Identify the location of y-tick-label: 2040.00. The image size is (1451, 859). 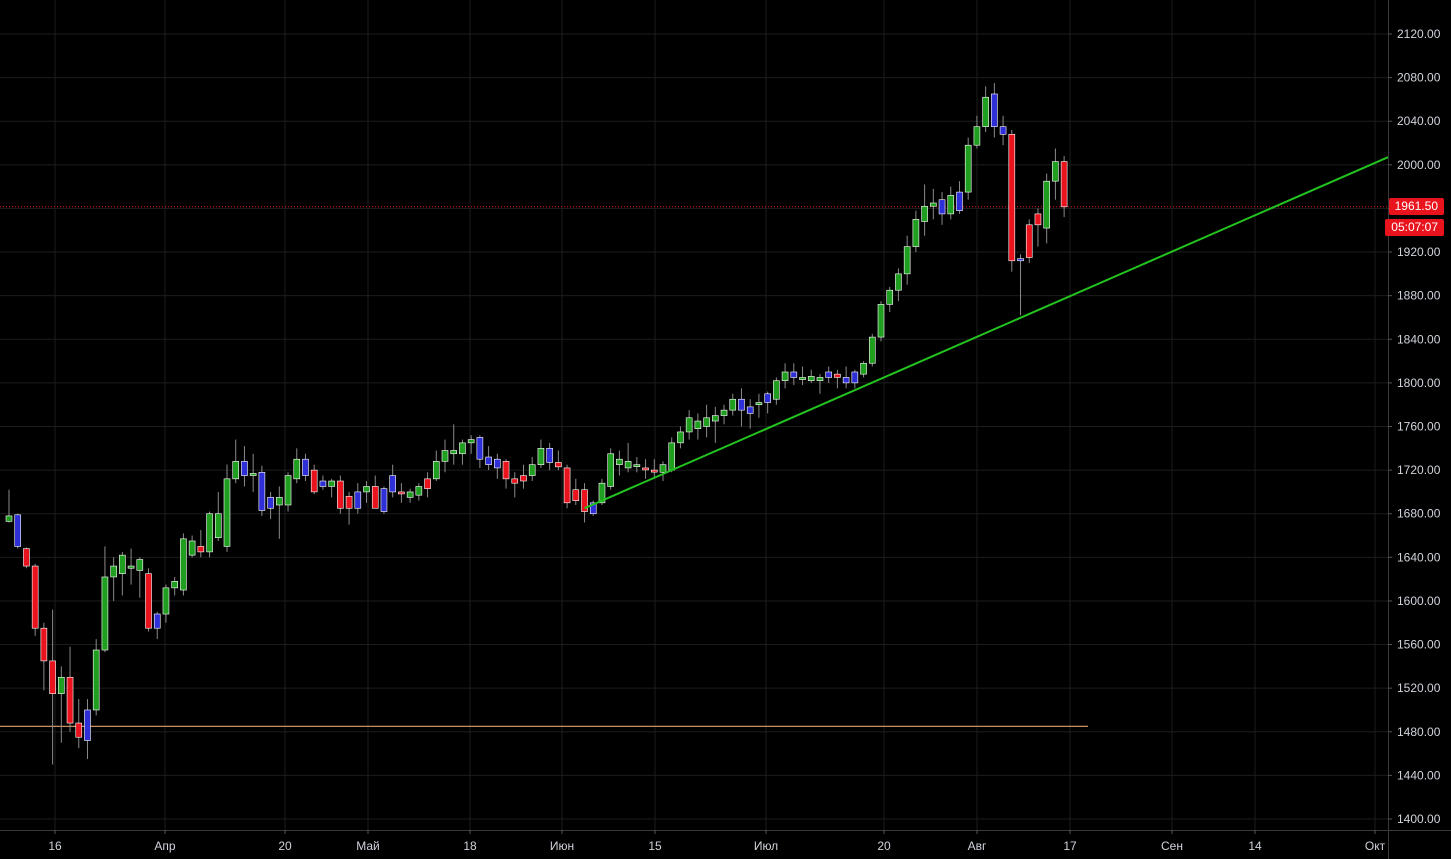
(1419, 121).